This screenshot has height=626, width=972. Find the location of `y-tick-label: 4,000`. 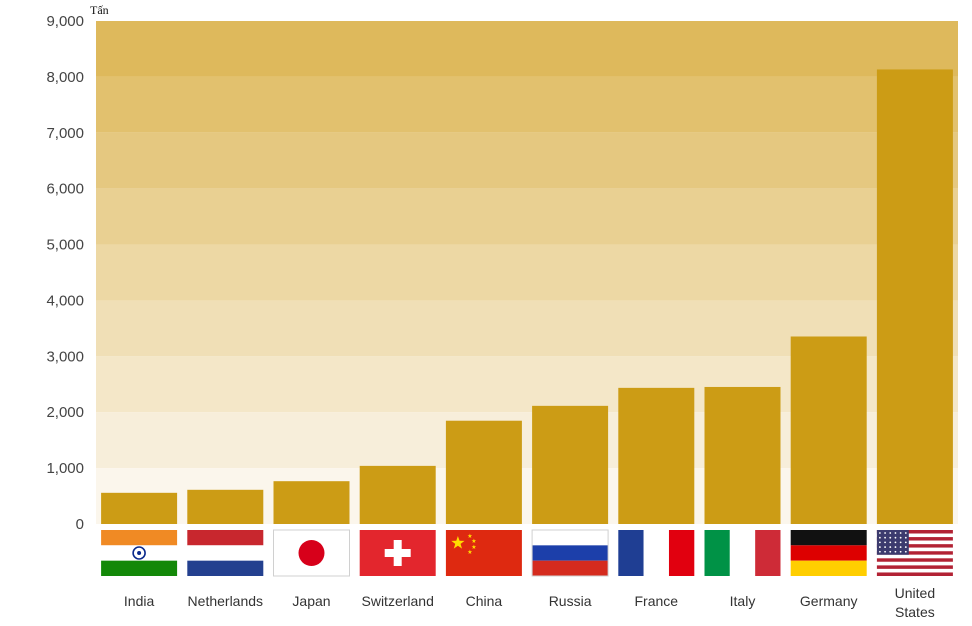

y-tick-label: 4,000 is located at coordinates (65, 300).